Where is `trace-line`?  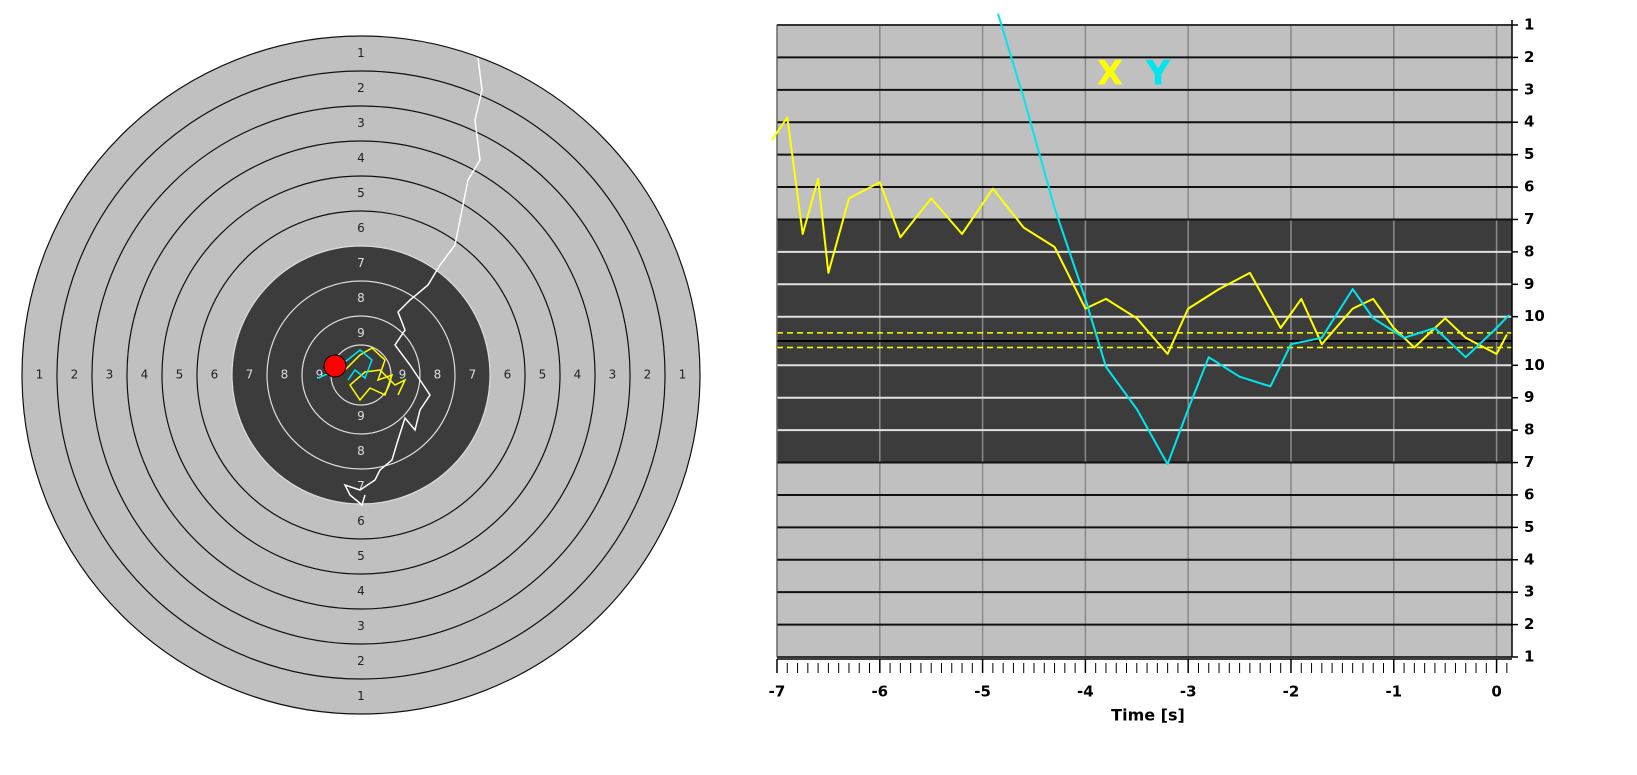 trace-line is located at coordinates (1139, 235).